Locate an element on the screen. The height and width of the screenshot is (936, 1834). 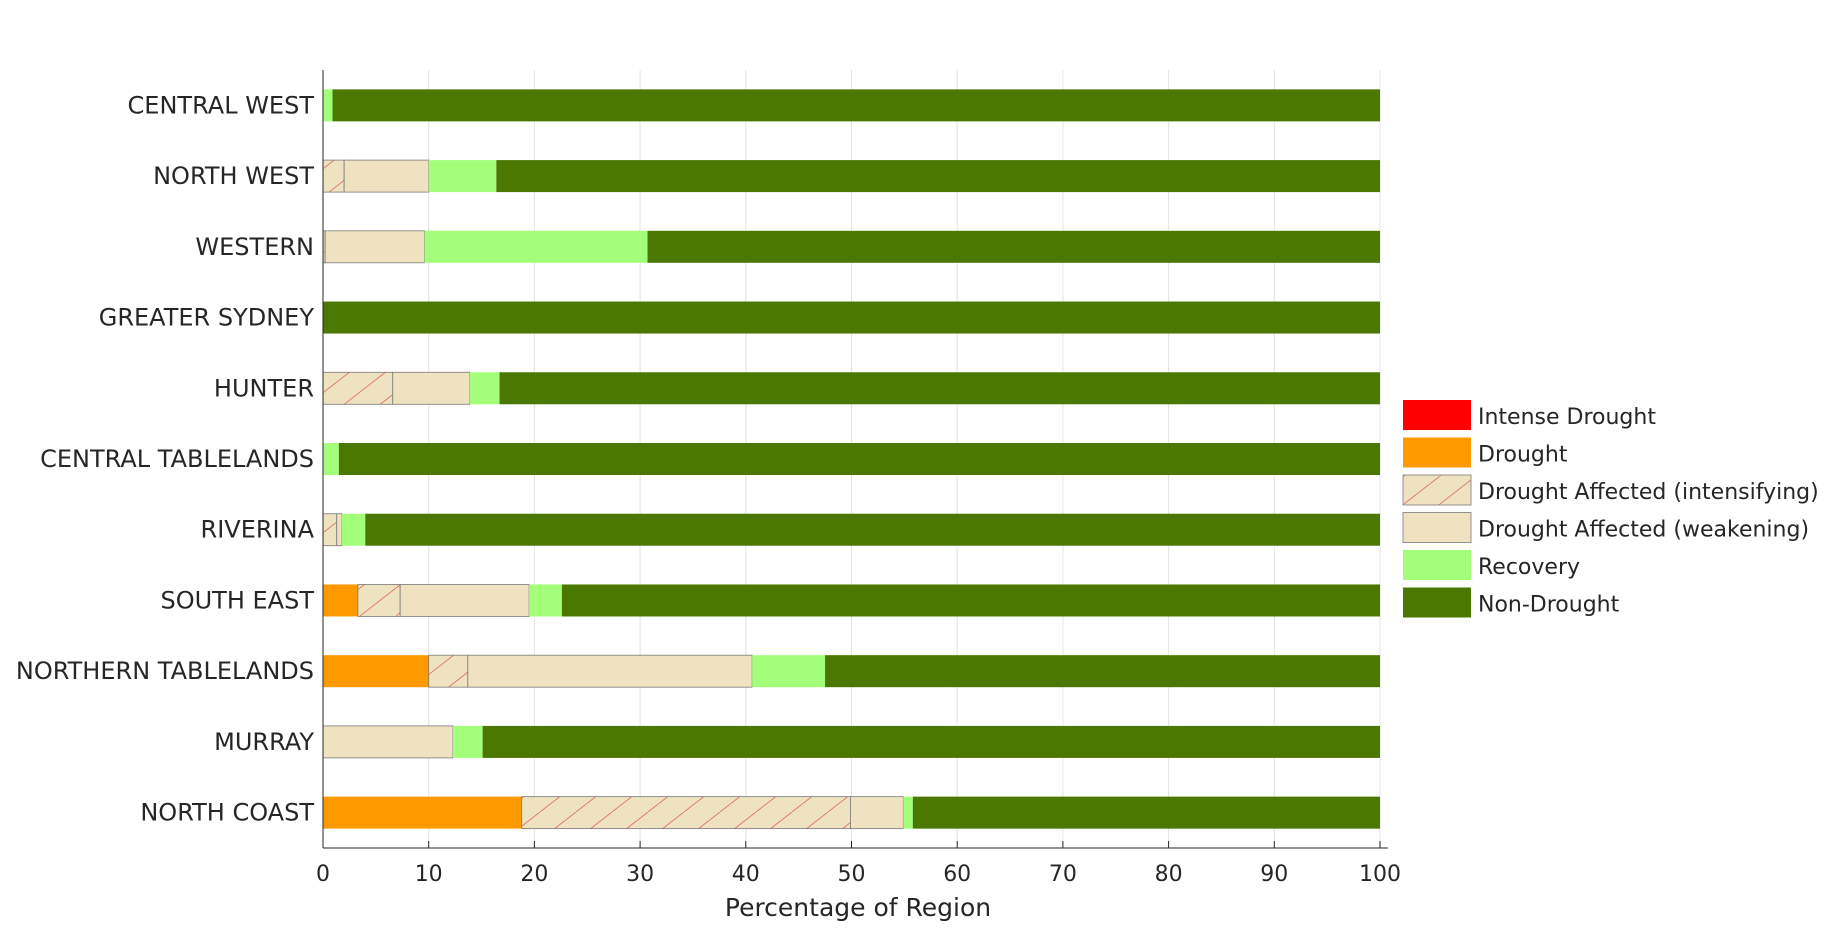
legend-swatch-drought-affected-intensifying is located at coordinates (1437, 490).